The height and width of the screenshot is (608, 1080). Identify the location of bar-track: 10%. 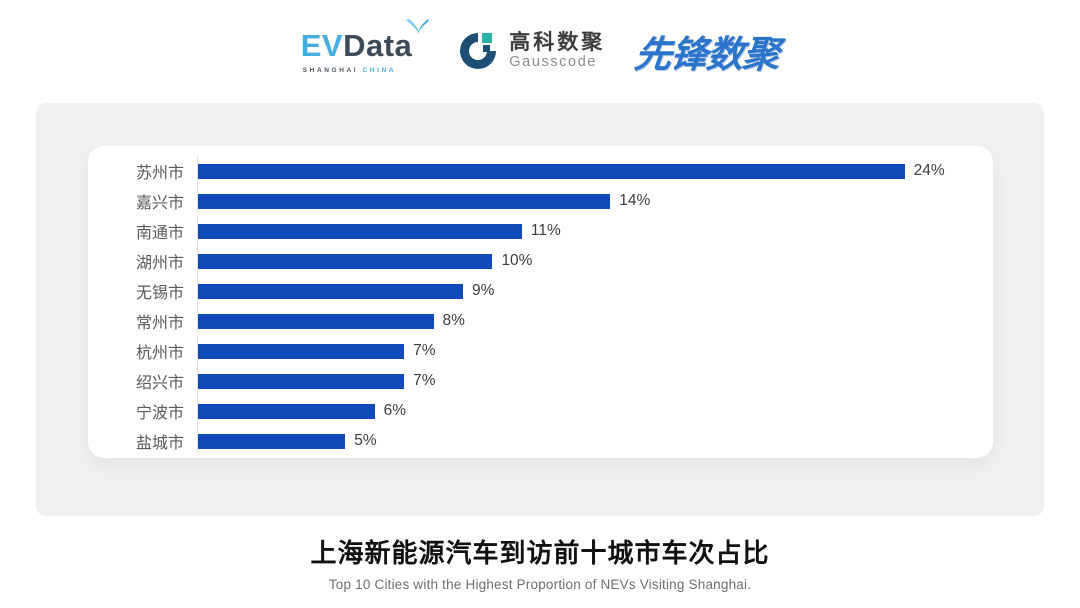
(595, 261).